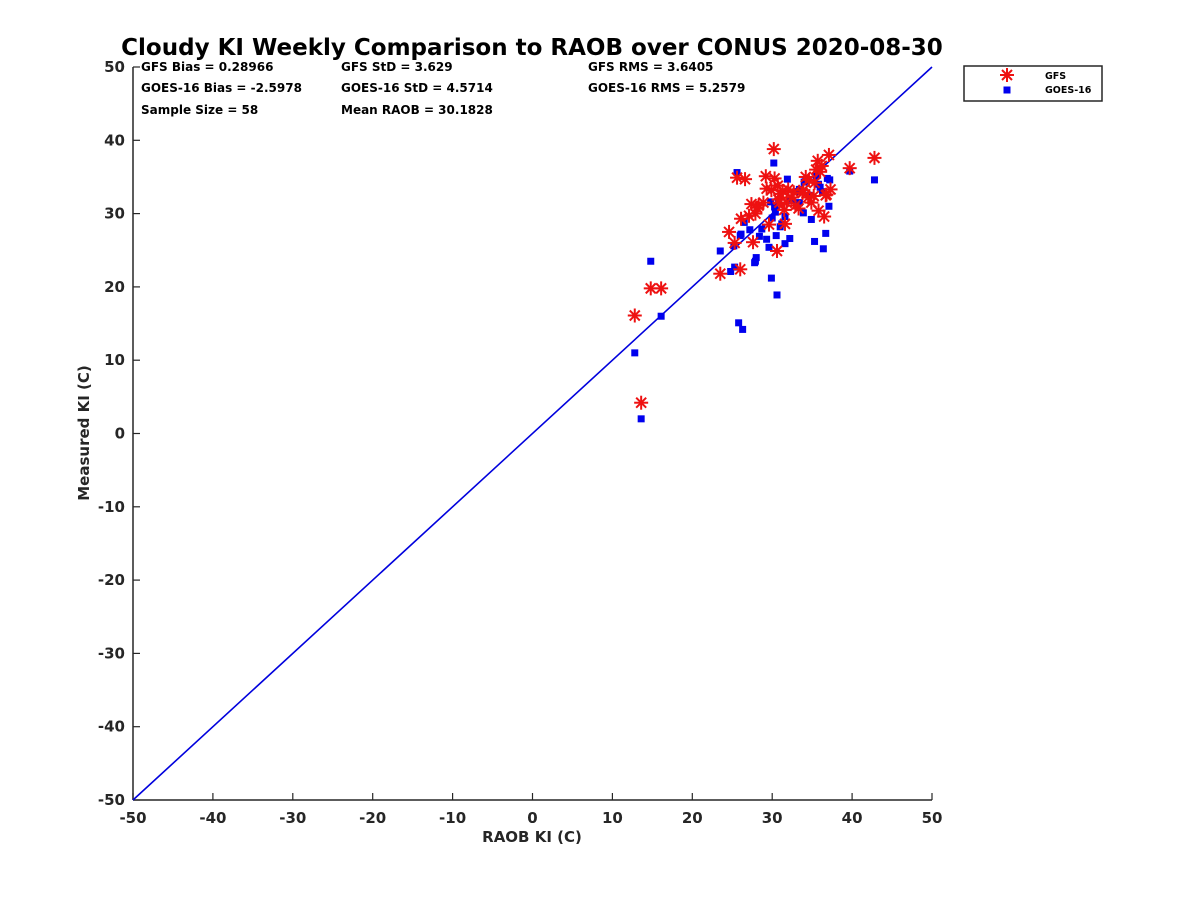 The image size is (1200, 900). I want to click on legend-gfs-marker, so click(1007, 75).